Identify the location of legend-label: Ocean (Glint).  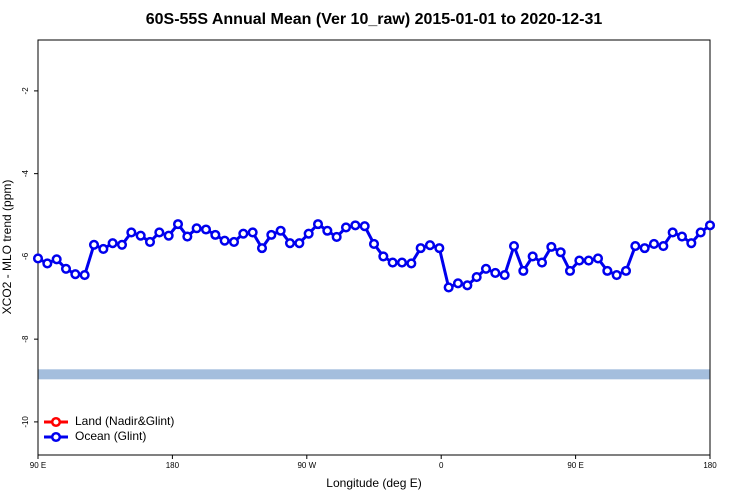
(110, 436).